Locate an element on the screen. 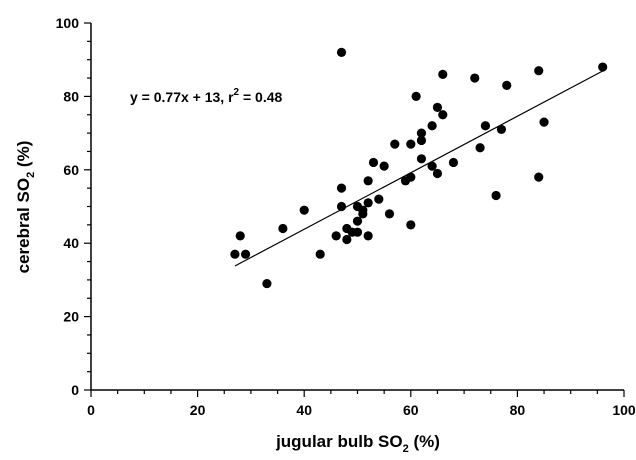 The height and width of the screenshot is (460, 636). y-tick-label: 60 is located at coordinates (71, 170).